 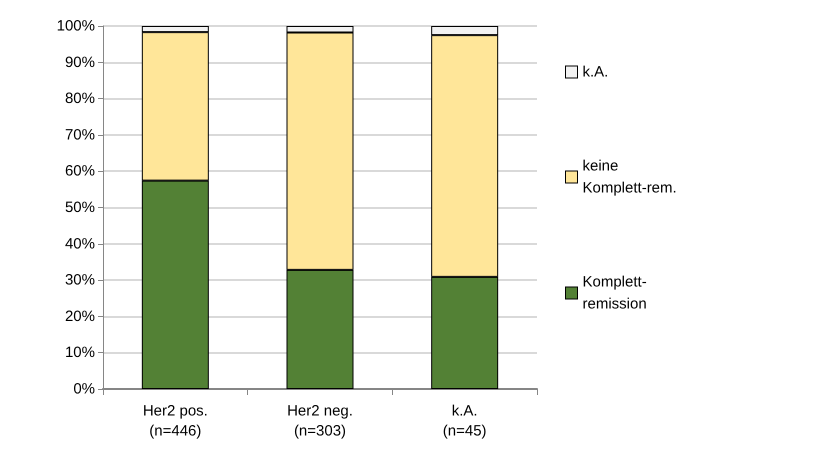 I want to click on legend-label: k.A., so click(x=595, y=72).